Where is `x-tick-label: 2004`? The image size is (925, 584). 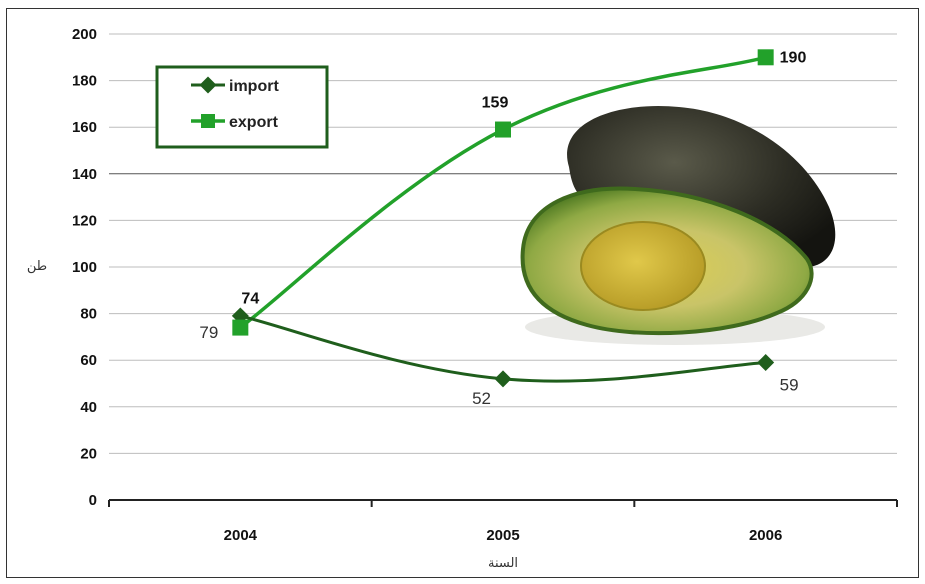
x-tick-label: 2004 is located at coordinates (241, 535).